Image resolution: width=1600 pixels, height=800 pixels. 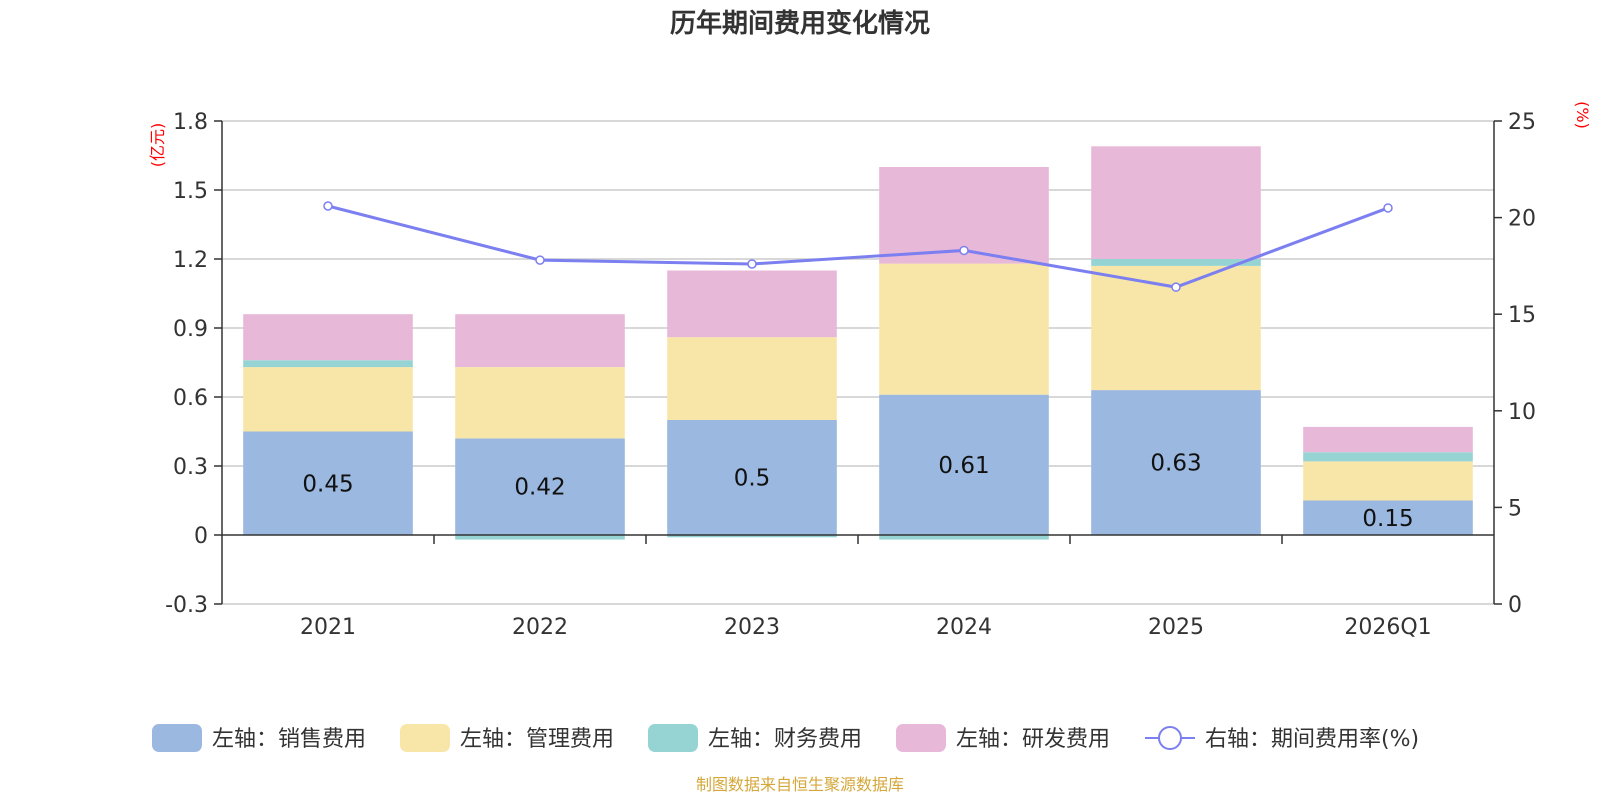 What do you see at coordinates (540, 627) in the screenshot?
I see `category-label: 2022` at bounding box center [540, 627].